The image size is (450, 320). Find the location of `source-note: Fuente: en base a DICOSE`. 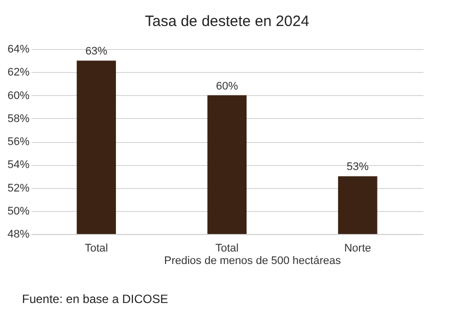

source-note: Fuente: en base a DICOSE is located at coordinates (95, 299).